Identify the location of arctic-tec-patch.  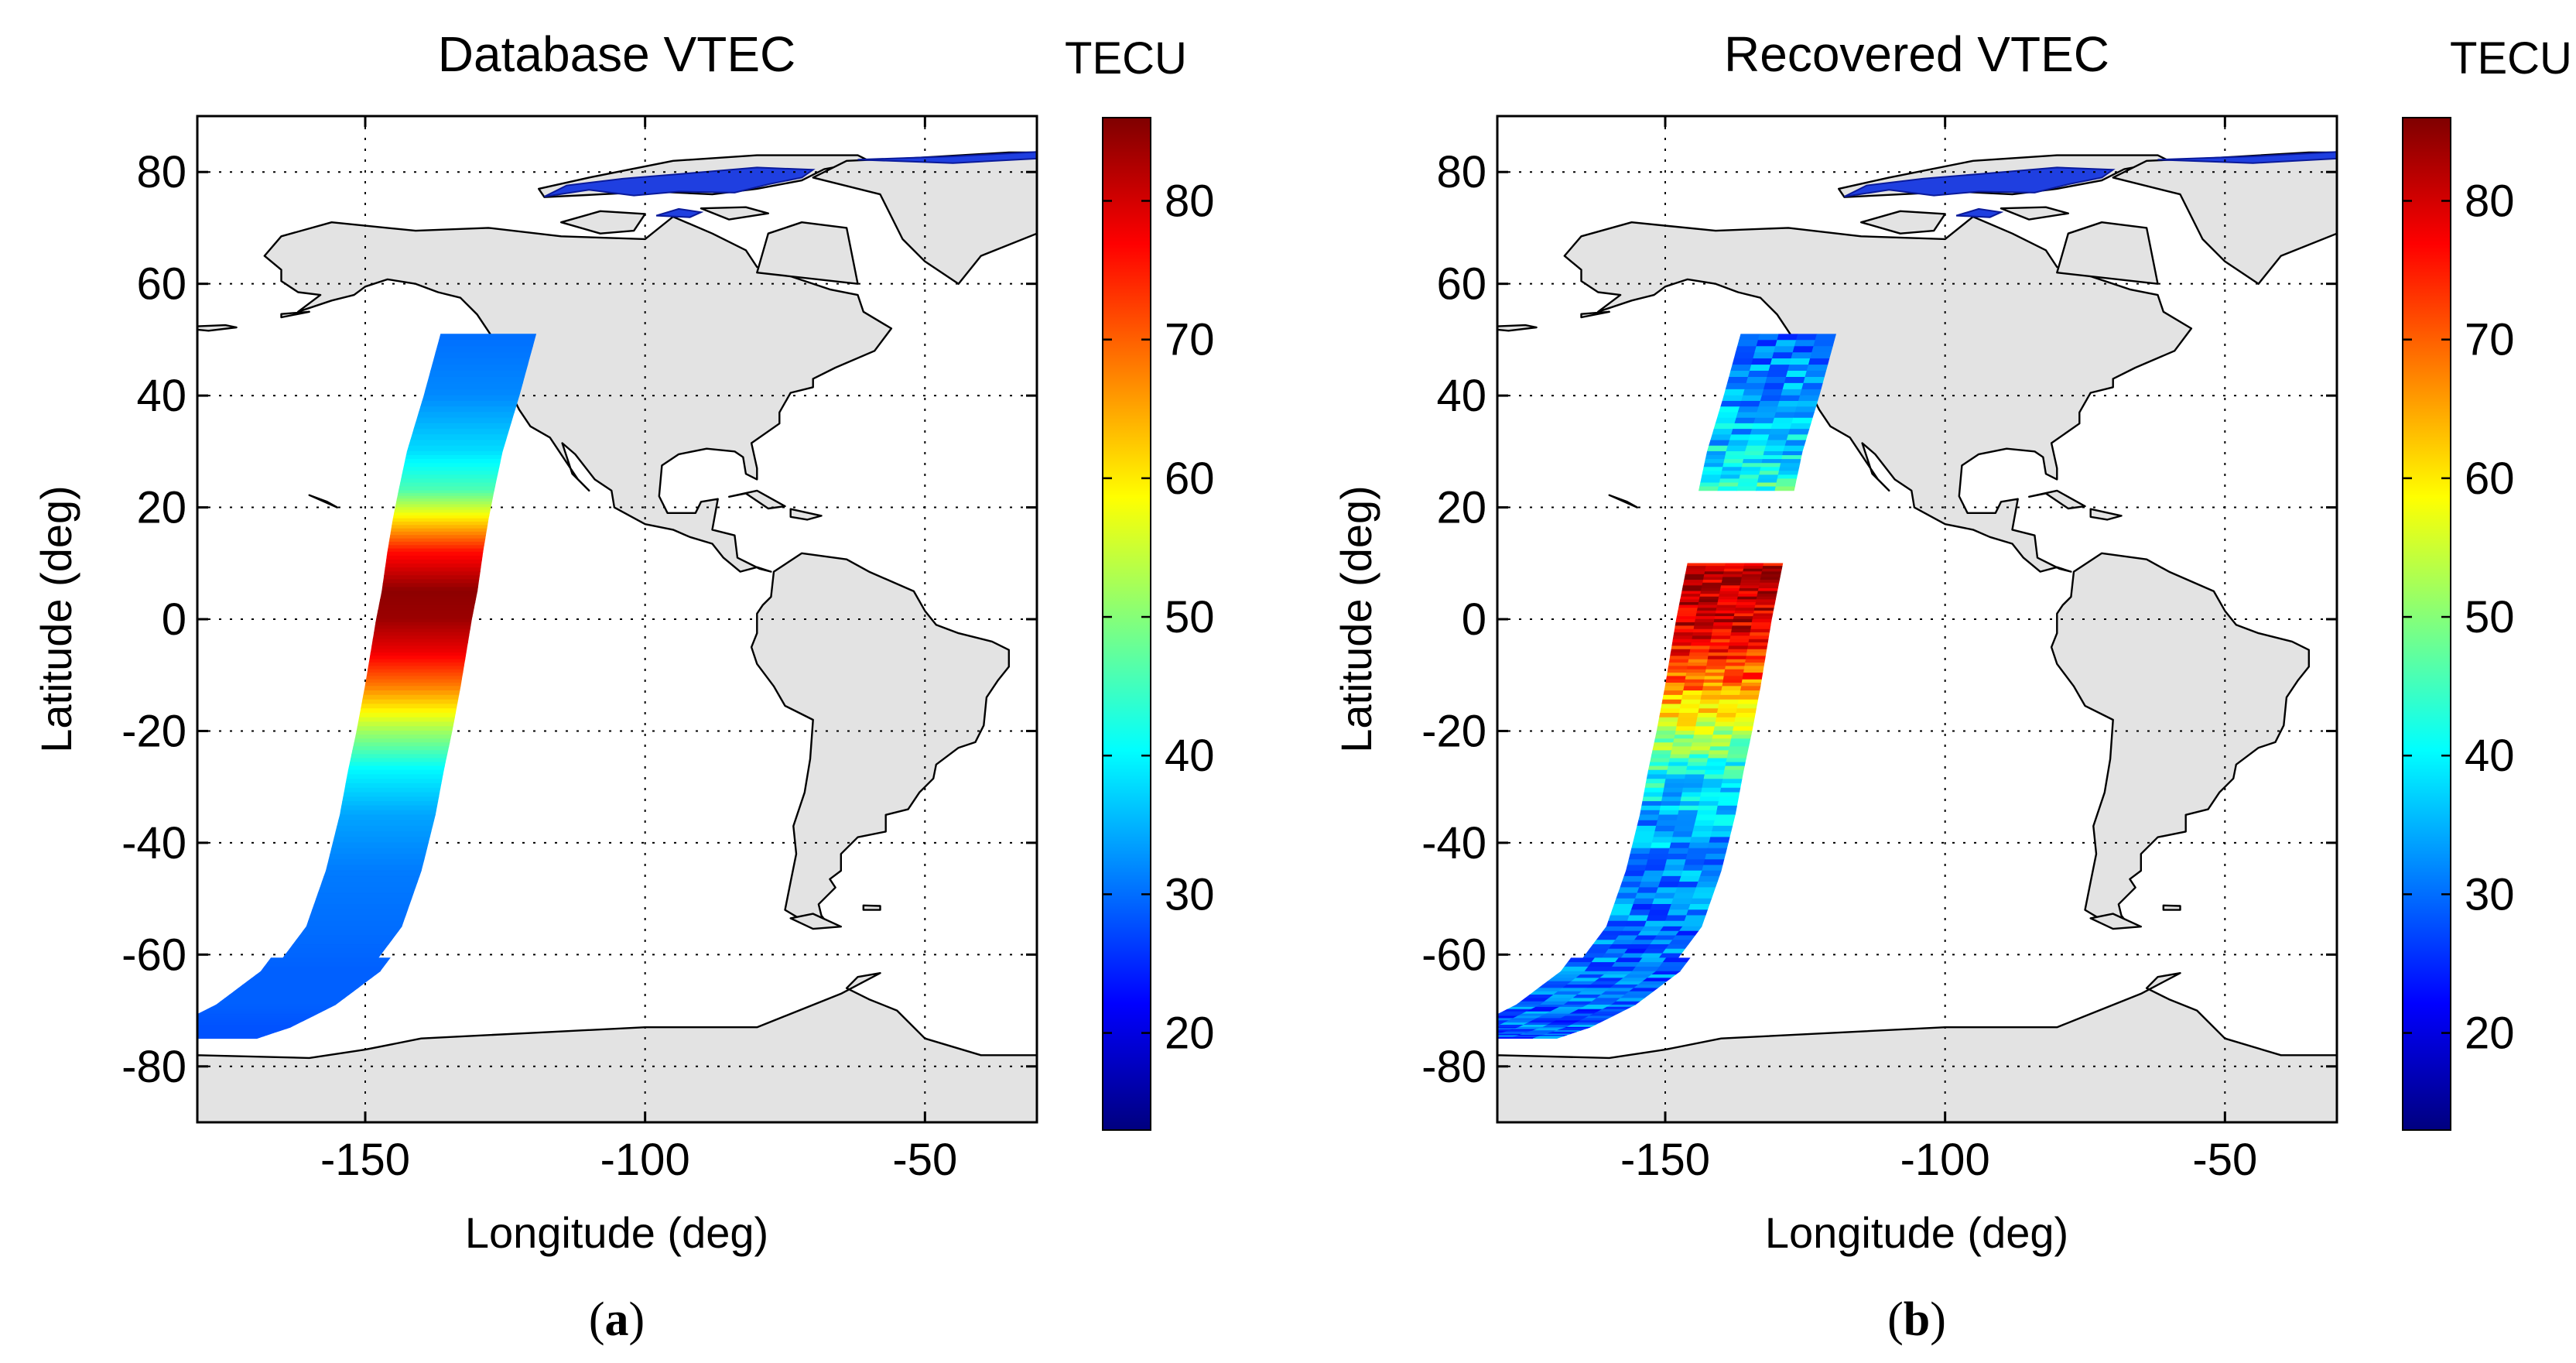
(947, 158).